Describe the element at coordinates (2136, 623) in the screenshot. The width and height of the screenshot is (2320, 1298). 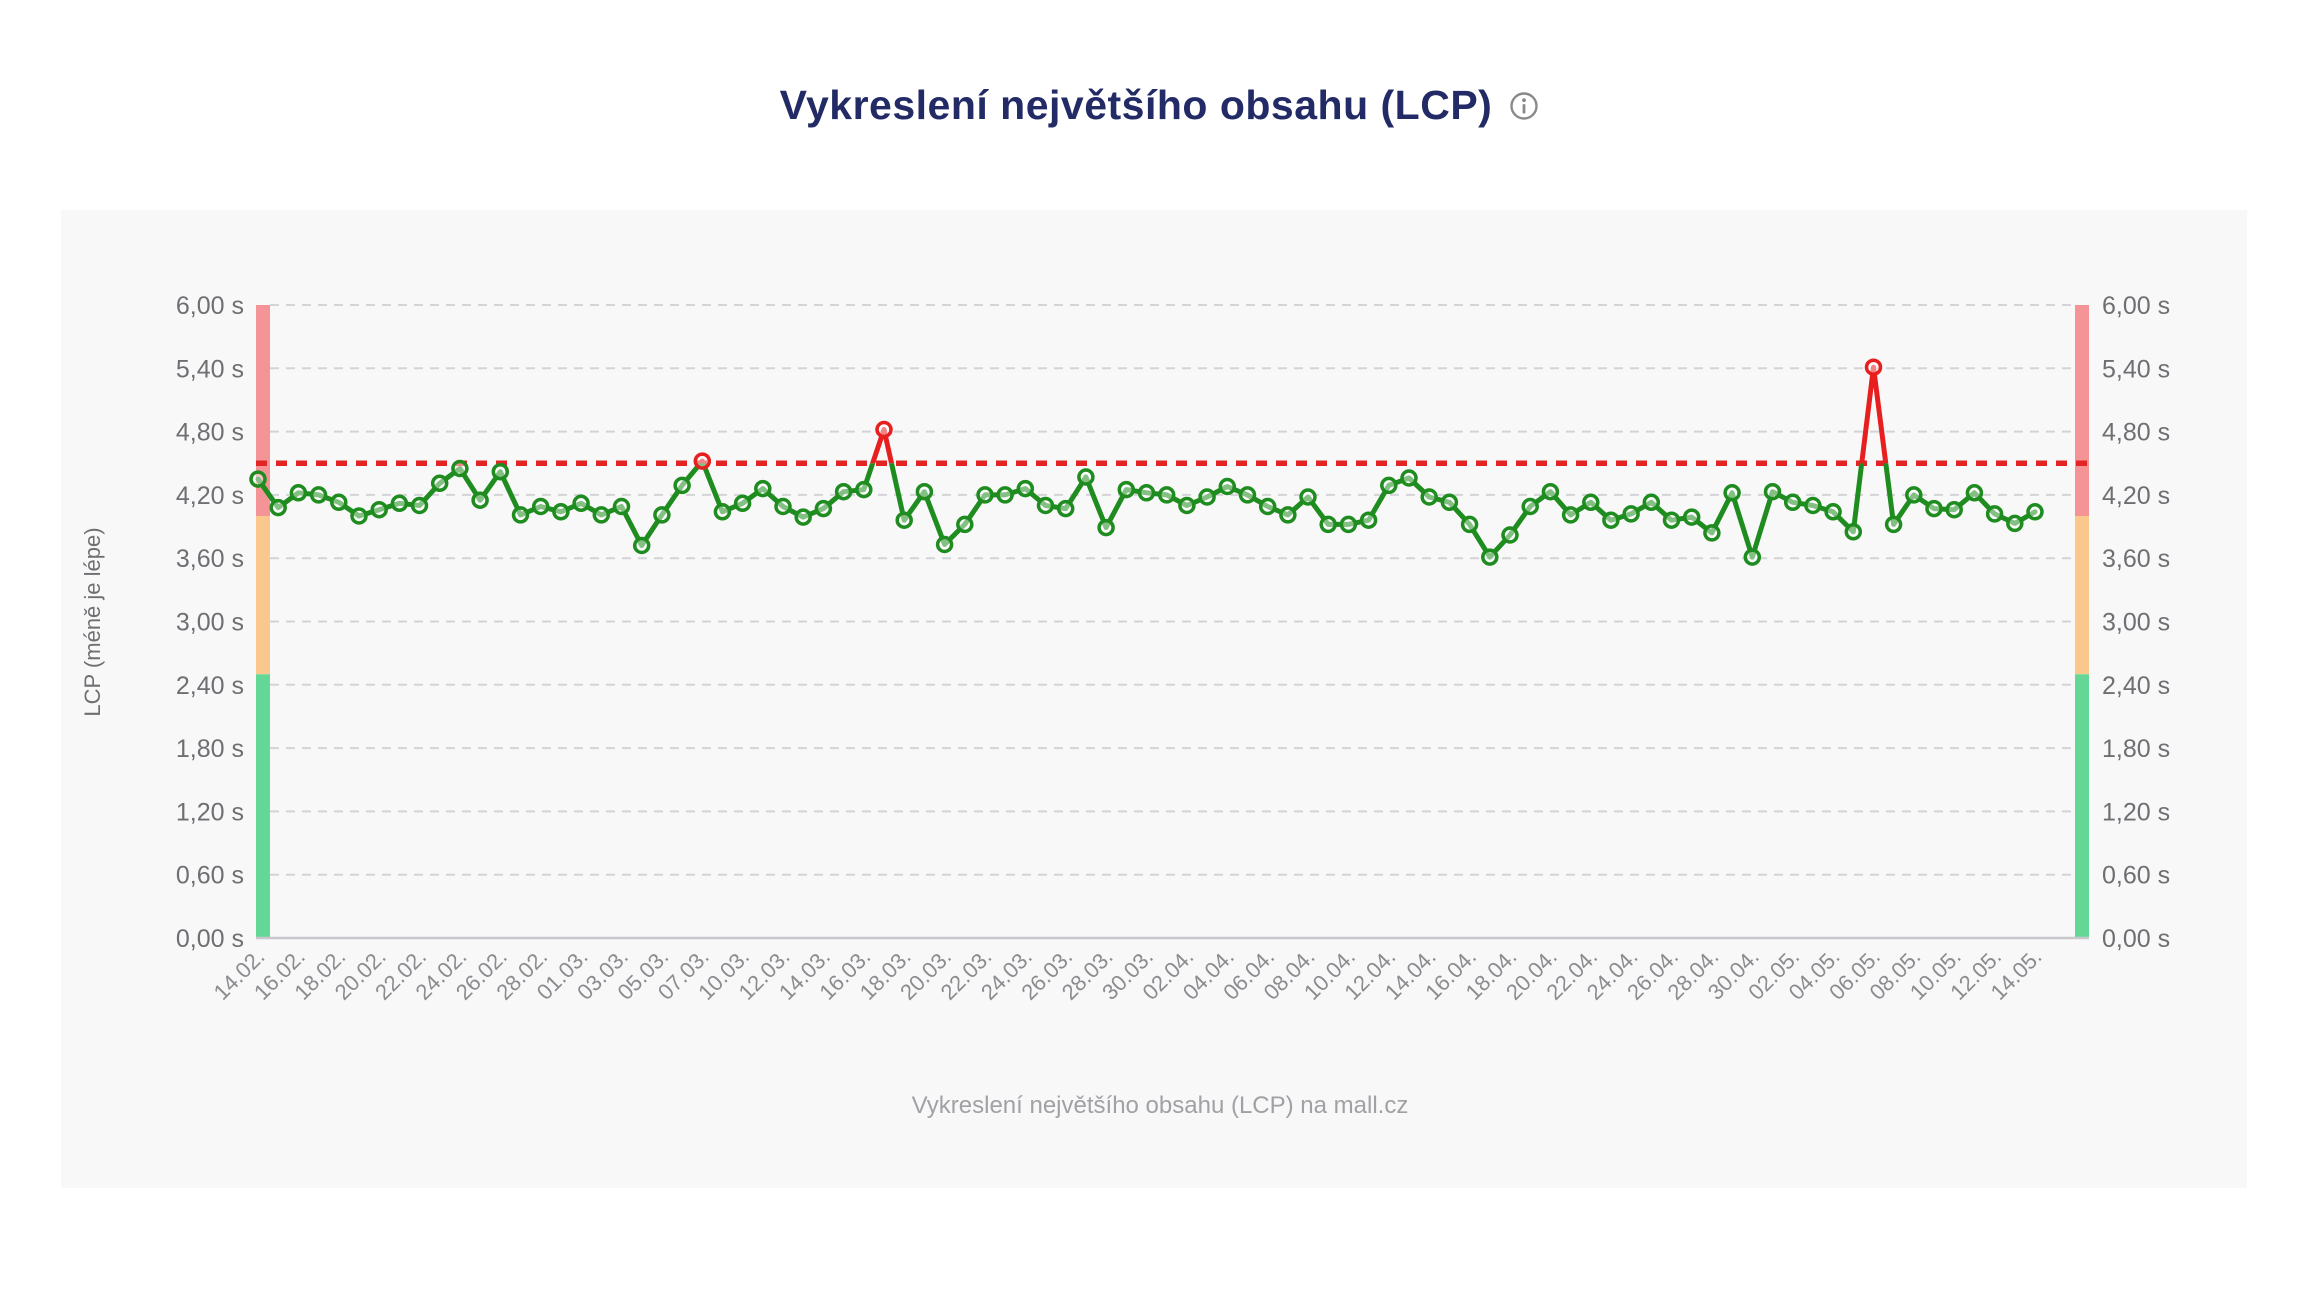
I see `y-tick-right: 3,00 s` at that location.